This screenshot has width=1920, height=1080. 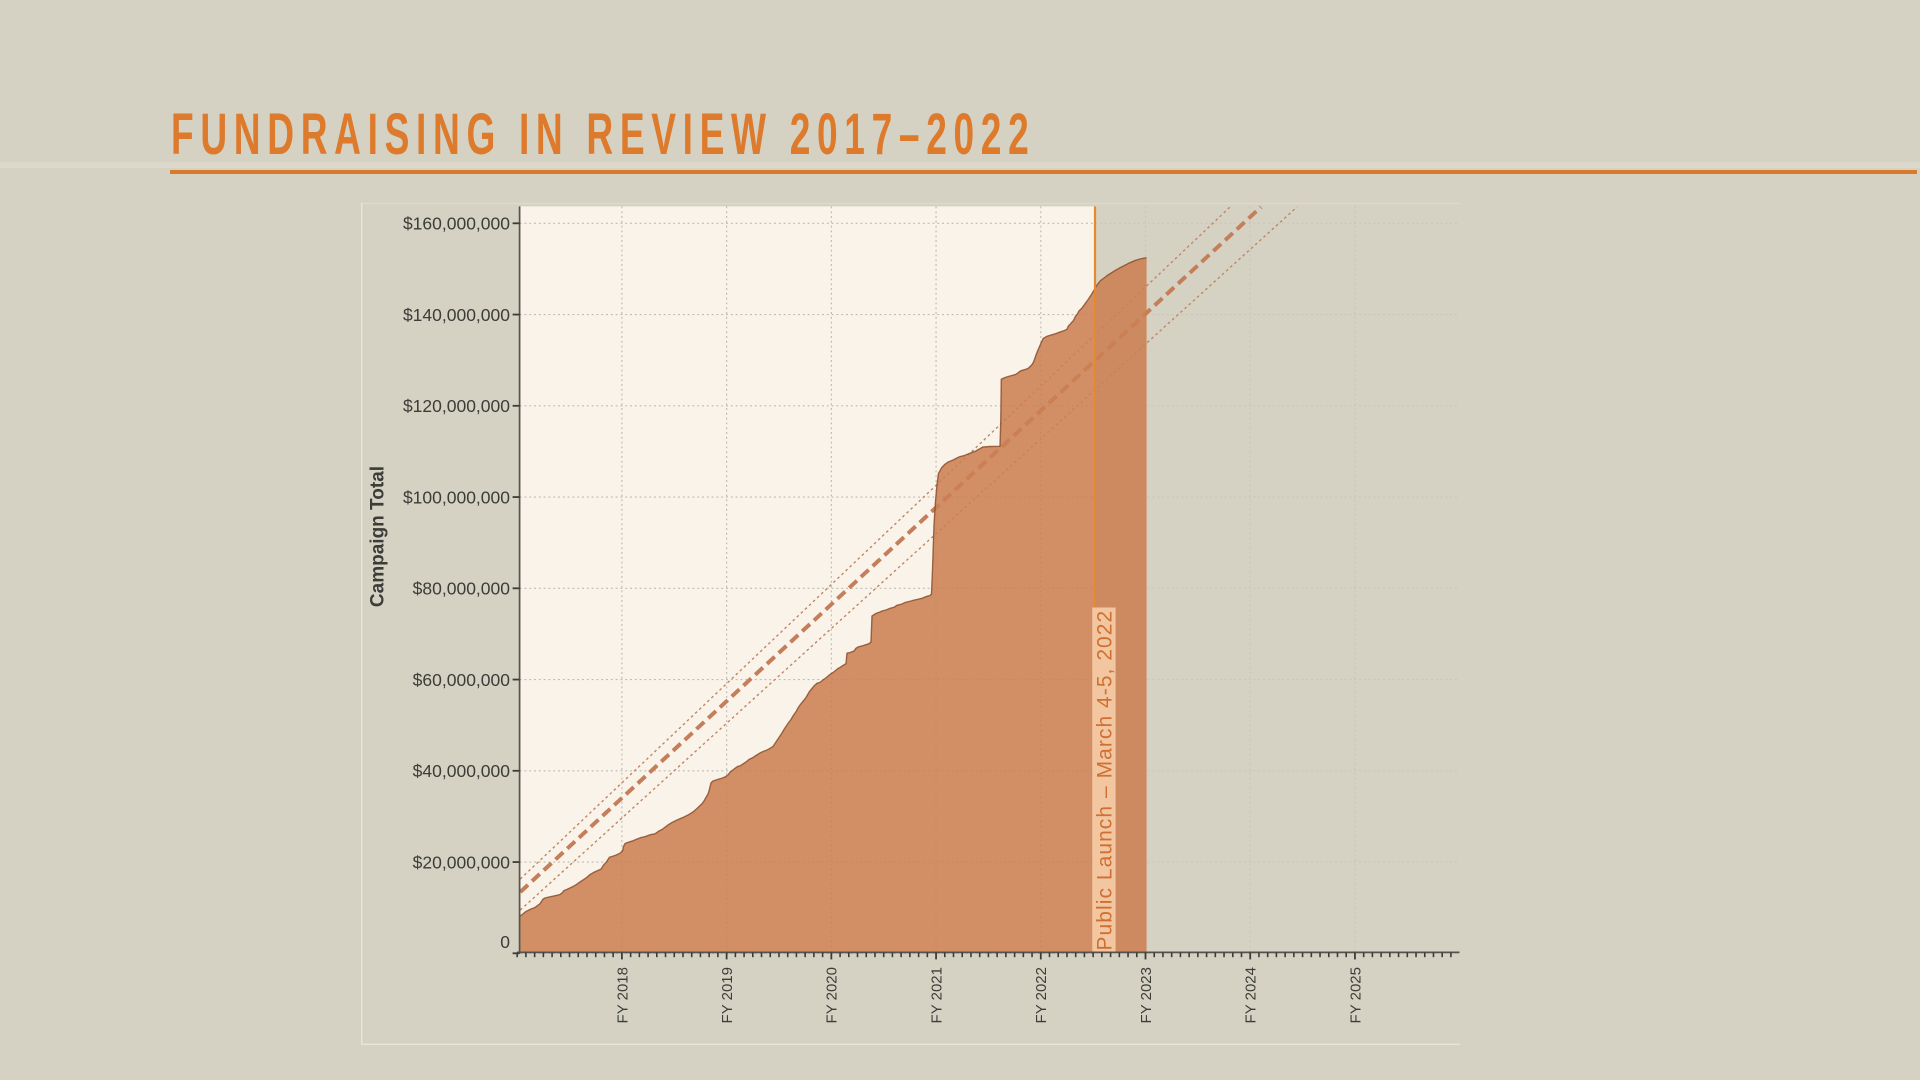 I want to click on svg-text: FY 2021, so click(x=937, y=995).